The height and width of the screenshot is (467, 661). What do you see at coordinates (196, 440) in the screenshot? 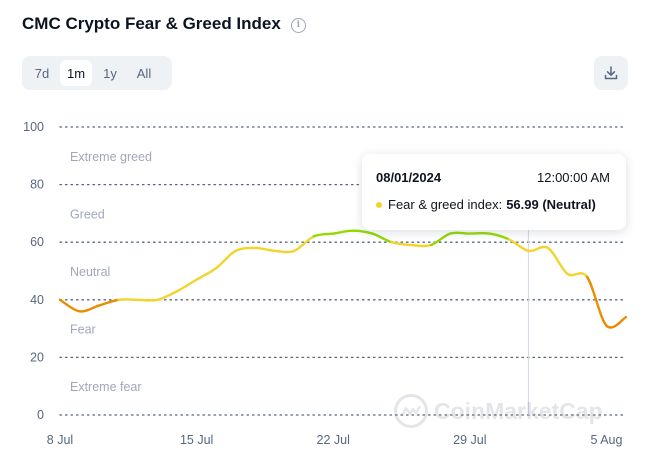
I see `x-tick-label: 15 Jul` at bounding box center [196, 440].